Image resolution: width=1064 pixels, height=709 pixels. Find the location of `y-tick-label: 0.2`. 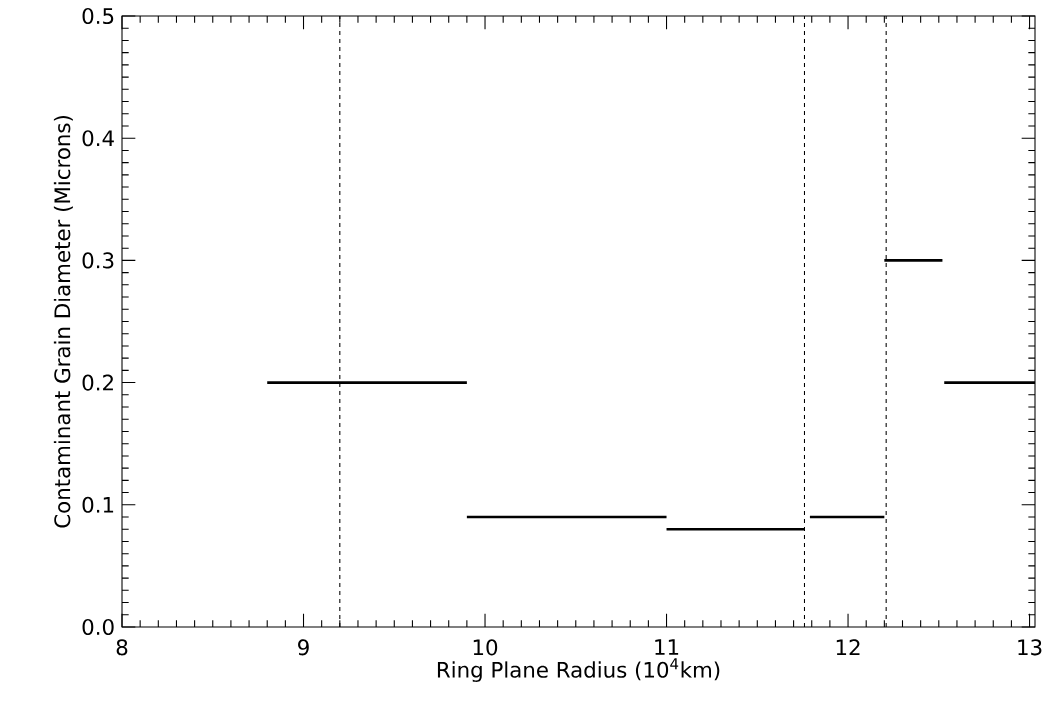

y-tick-label: 0.2 is located at coordinates (97, 382).